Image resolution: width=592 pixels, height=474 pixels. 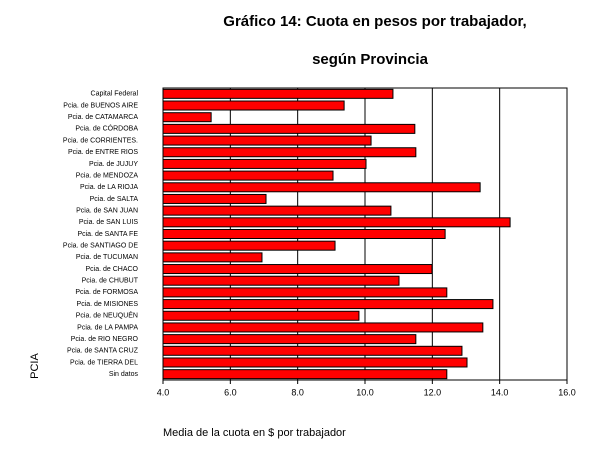 What do you see at coordinates (163, 392) in the screenshot?
I see `x-tick-label: 4.0` at bounding box center [163, 392].